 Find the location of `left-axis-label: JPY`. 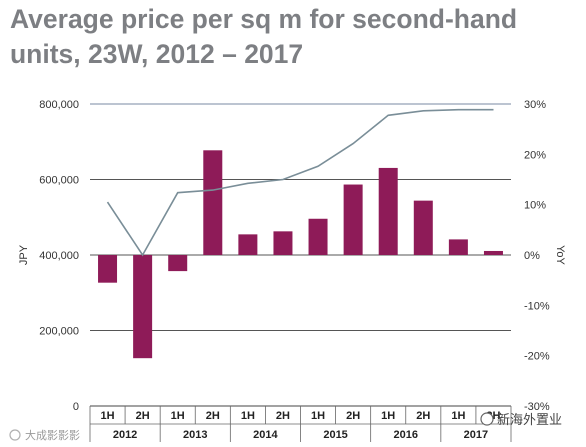

left-axis-label: JPY is located at coordinates (24, 254).